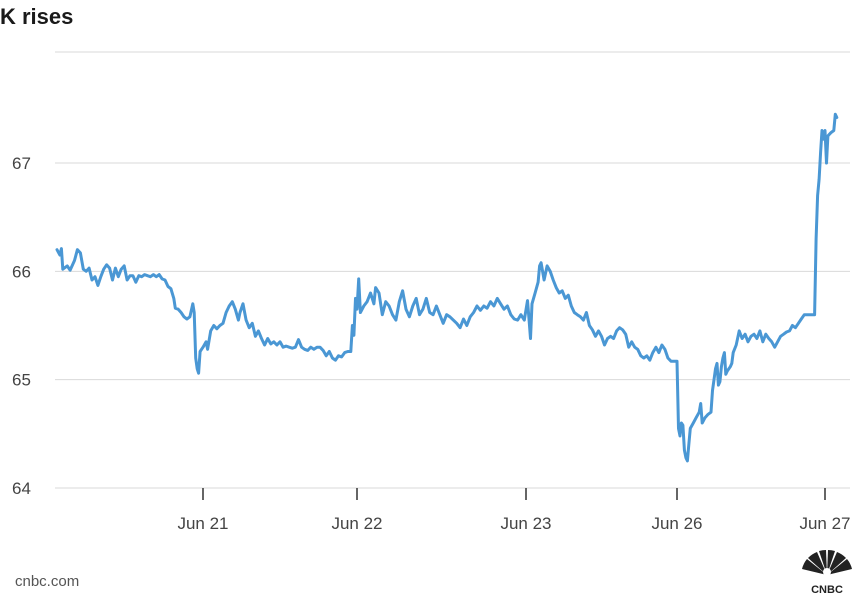 The width and height of the screenshot is (859, 598). I want to click on y-axis-labels: 64 65 66 67, so click(21, 326).